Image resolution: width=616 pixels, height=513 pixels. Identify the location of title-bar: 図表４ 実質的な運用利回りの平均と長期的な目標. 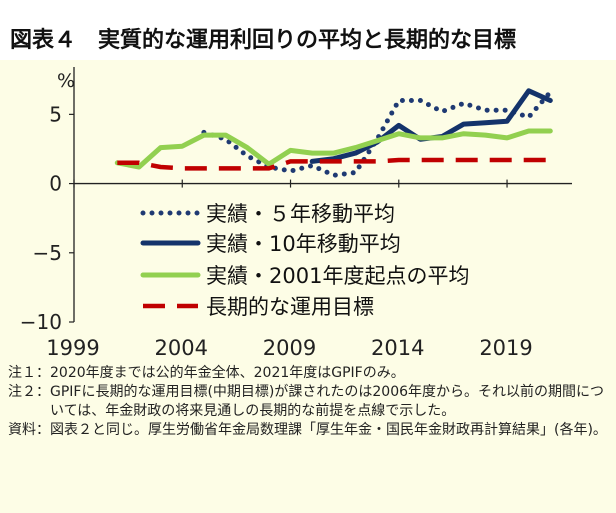
(308, 30).